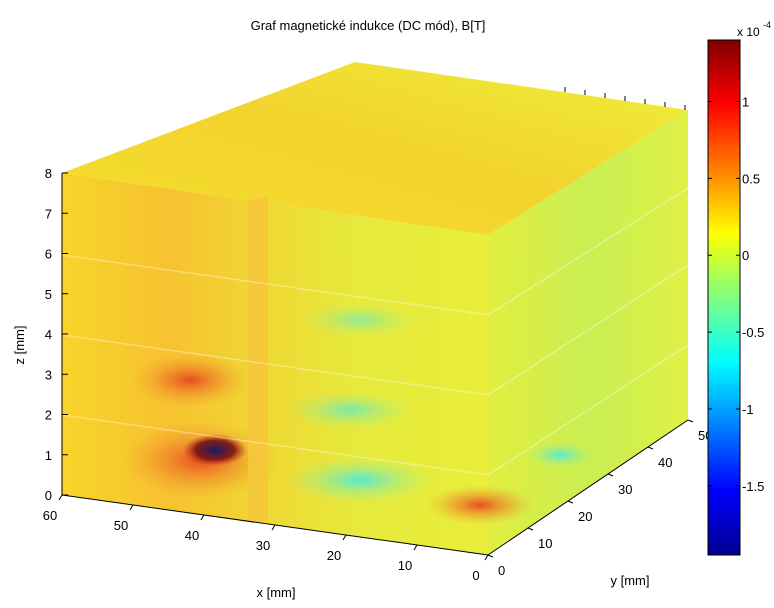 The height and width of the screenshot is (608, 774). Describe the element at coordinates (751, 178) in the screenshot. I see `colorbar-tick-label: 0.5` at that location.